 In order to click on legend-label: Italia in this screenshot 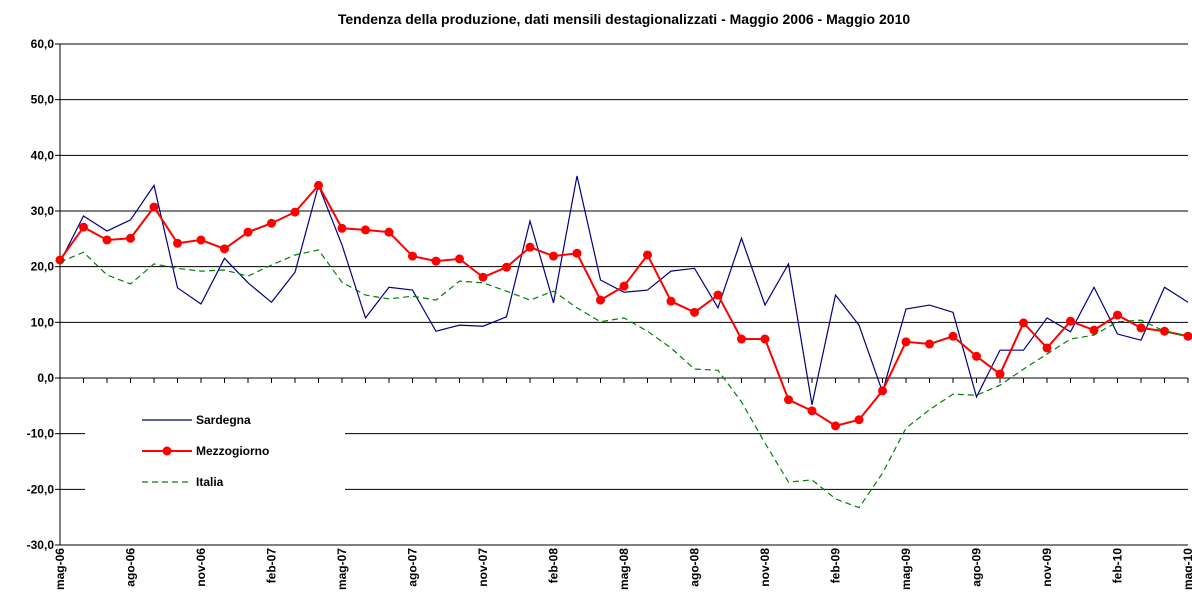, I will do `click(210, 482)`.